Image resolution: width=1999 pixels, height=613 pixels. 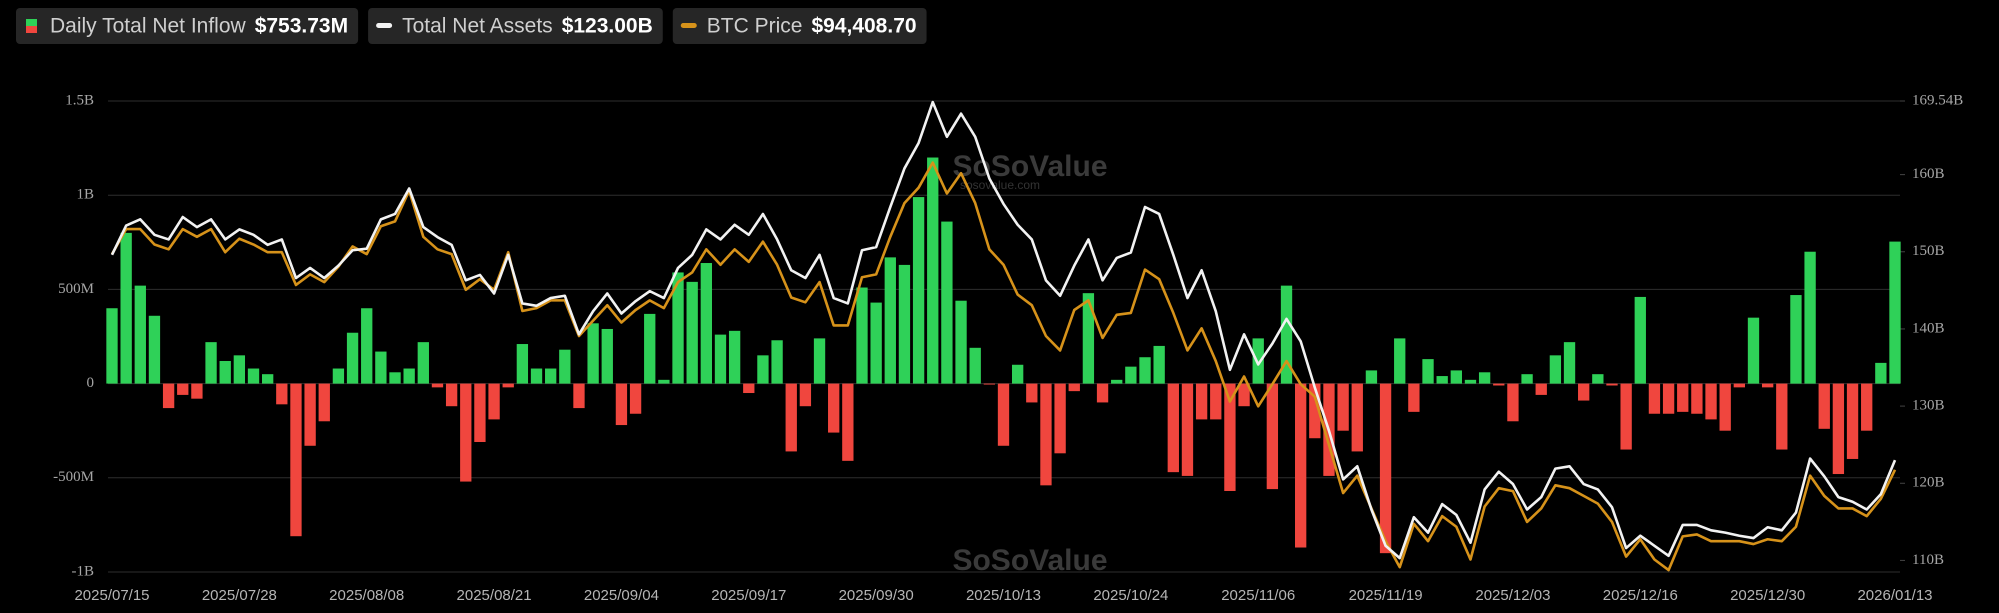 I want to click on x-tick-label: 2026/01/13, so click(x=1894, y=595).